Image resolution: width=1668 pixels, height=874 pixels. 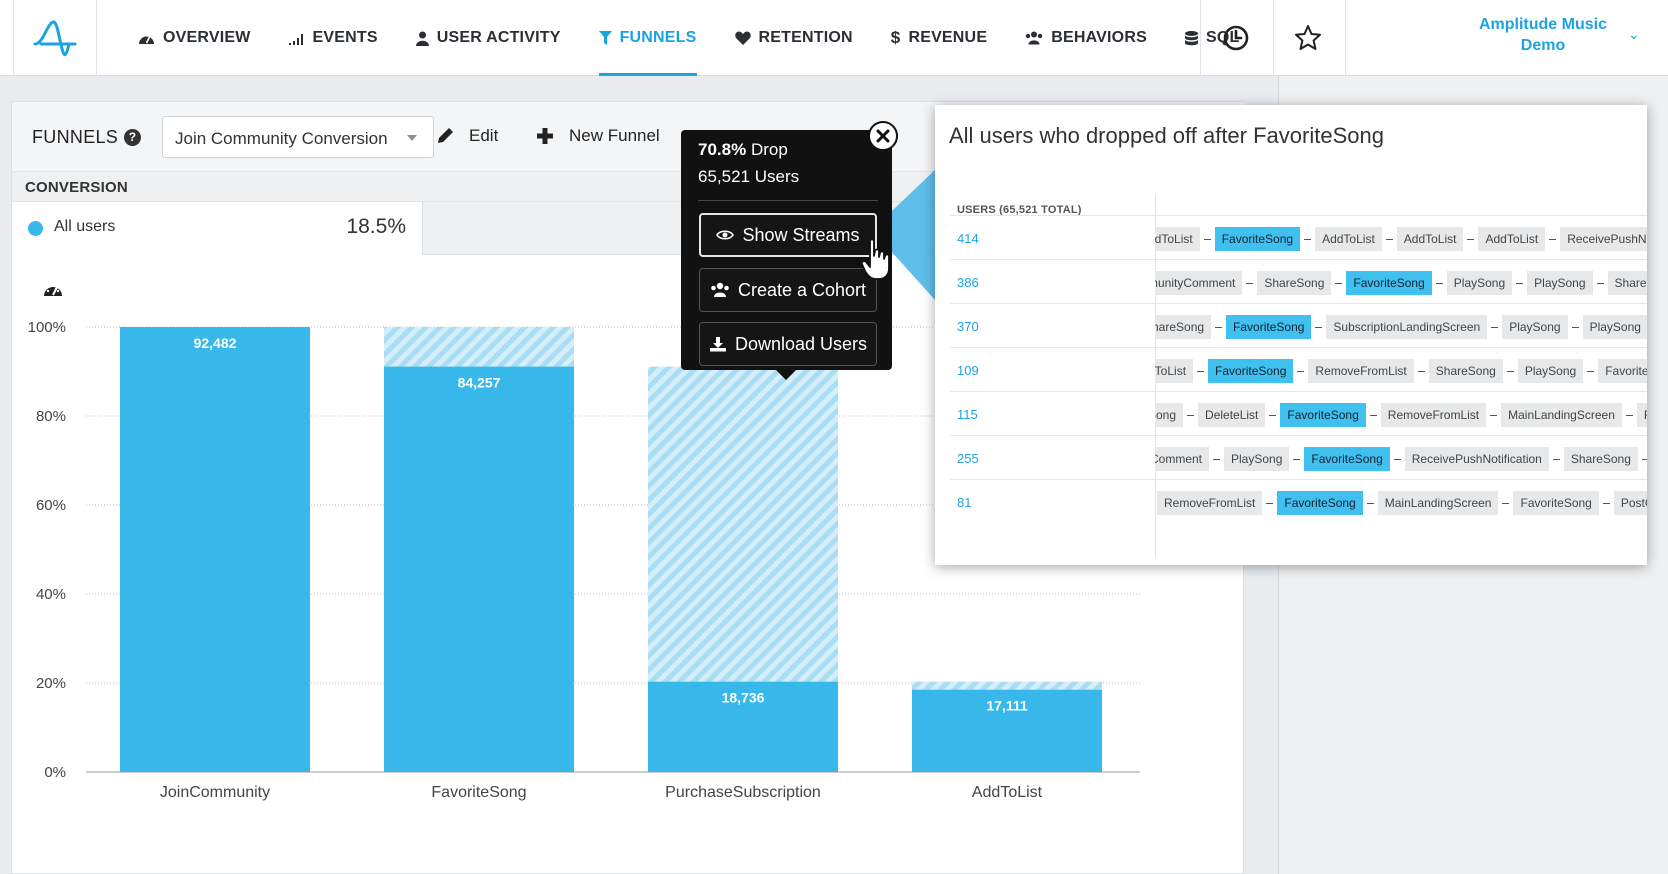 I want to click on help-icon: ?, so click(x=133, y=137).